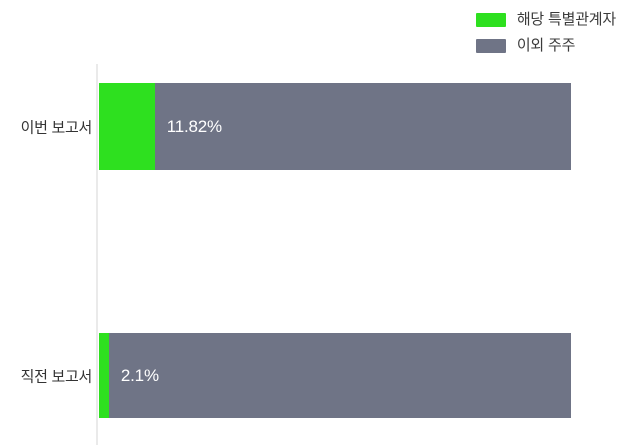 The width and height of the screenshot is (628, 445). What do you see at coordinates (56, 128) in the screenshot?
I see `category-label-current-report: 이번 보고서` at bounding box center [56, 128].